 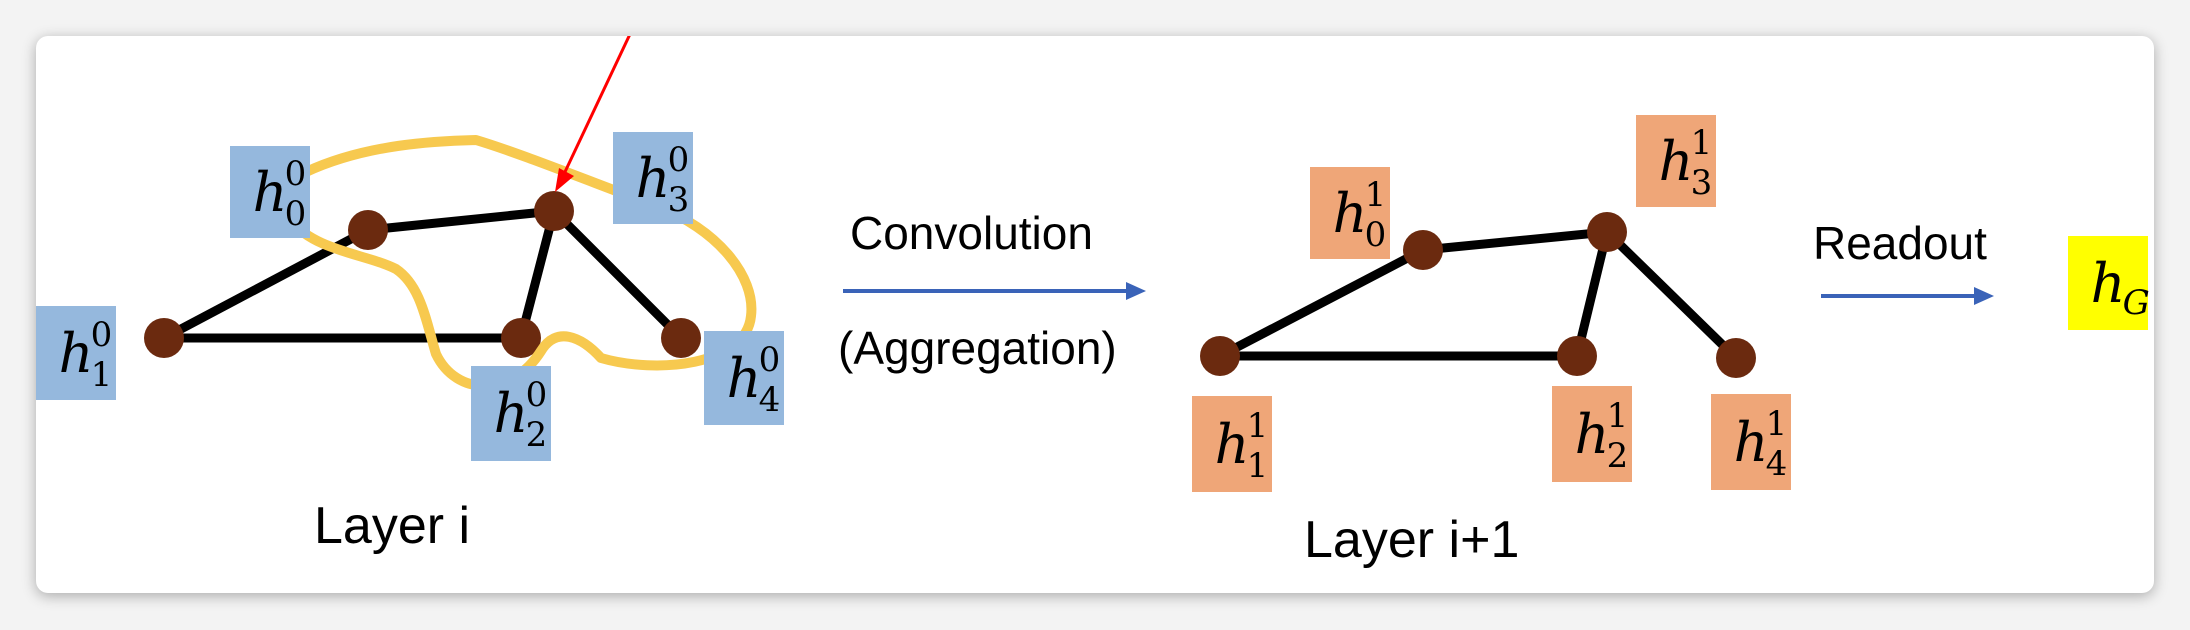 I want to click on layer-i-node-h1, so click(x=164, y=338).